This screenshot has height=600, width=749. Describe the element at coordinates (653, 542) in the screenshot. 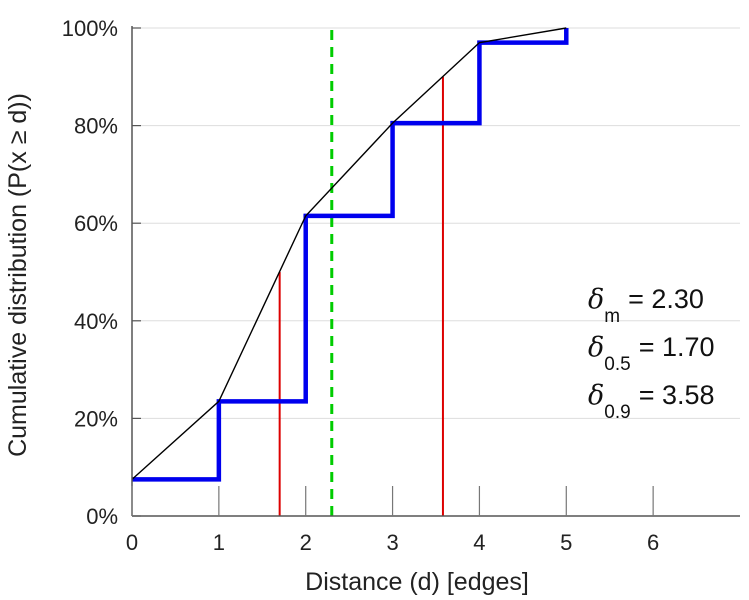

I see `x-tick-label: 6` at that location.